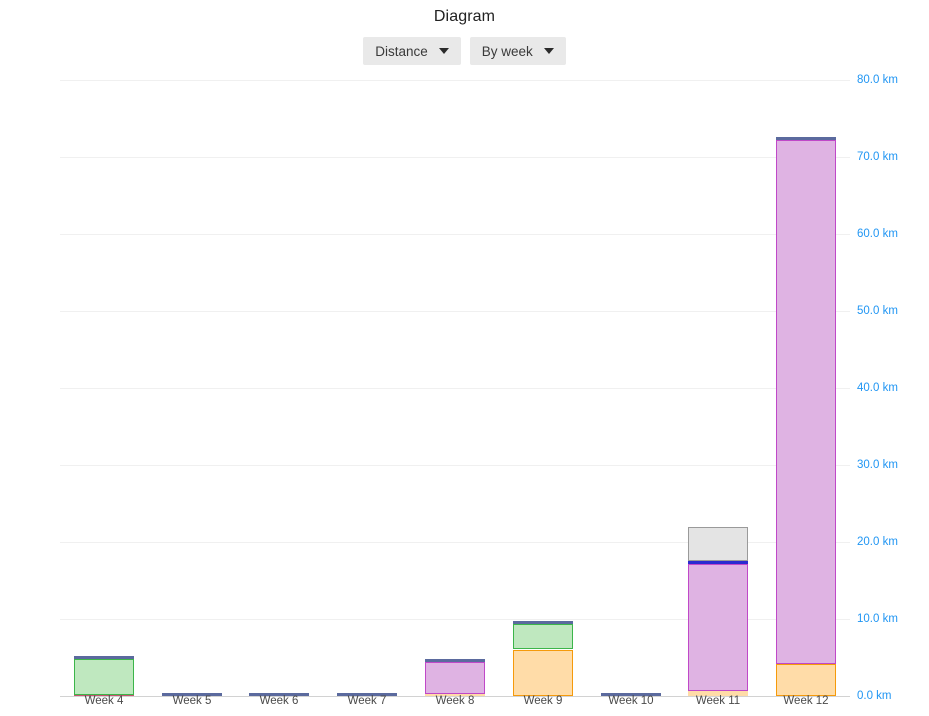  What do you see at coordinates (507, 51) in the screenshot?
I see `period-dropdown-label: By week` at bounding box center [507, 51].